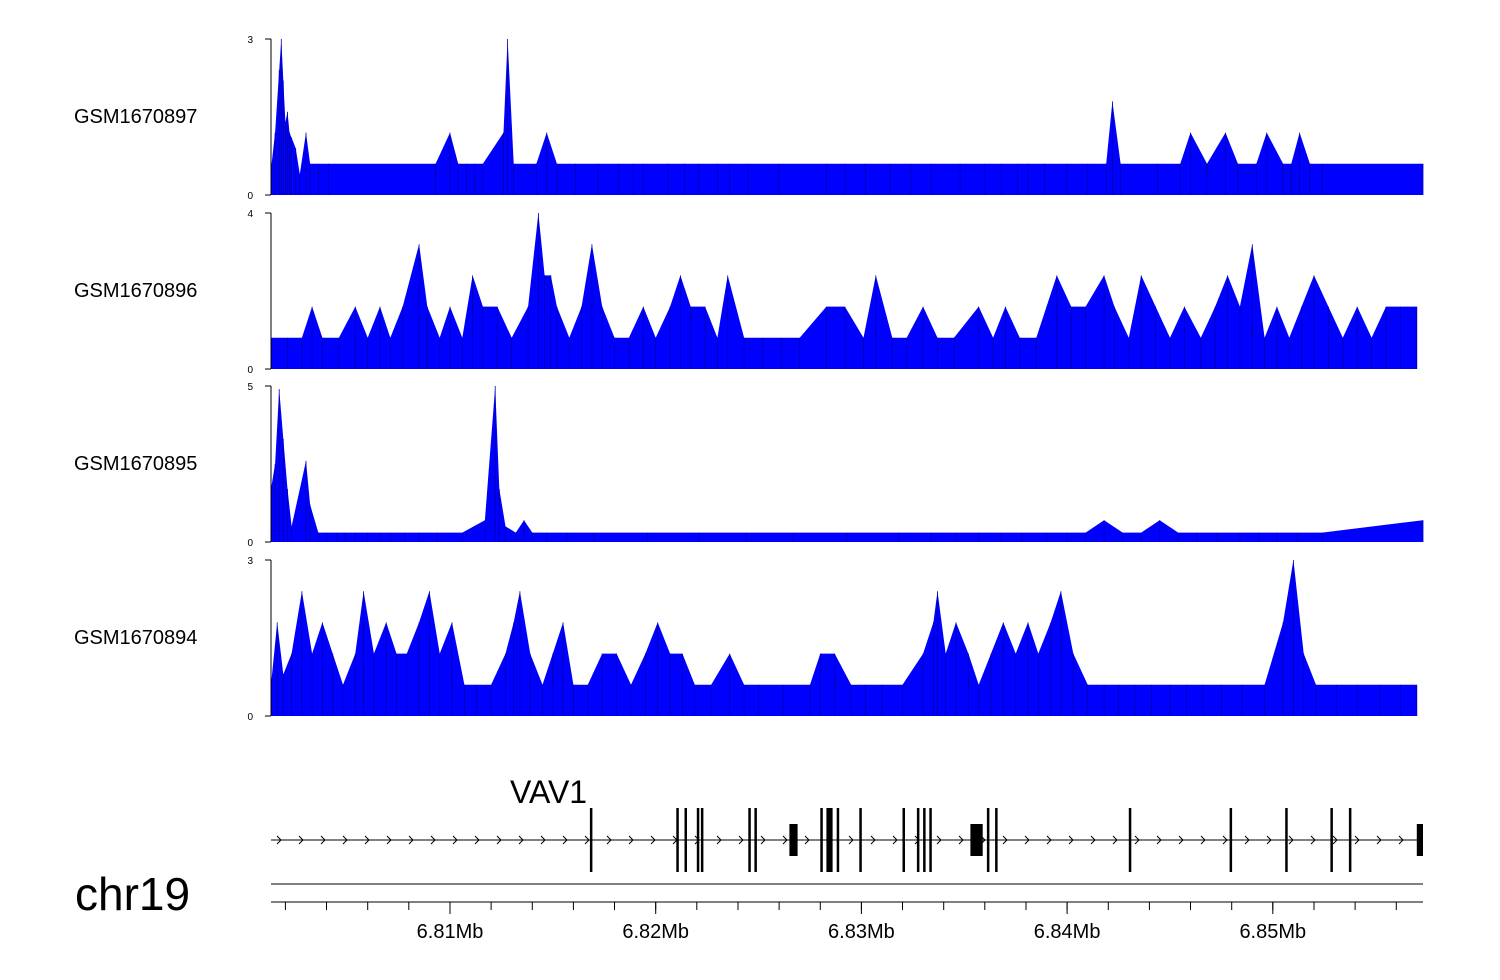 The height and width of the screenshot is (980, 1500). I want to click on x-tick-label: 6.83Mb, so click(861, 932).